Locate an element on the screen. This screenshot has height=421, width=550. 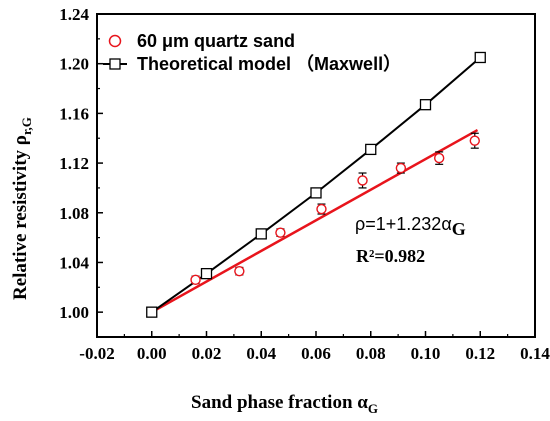
y-tick-label: 1.12 is located at coordinates (74, 163).